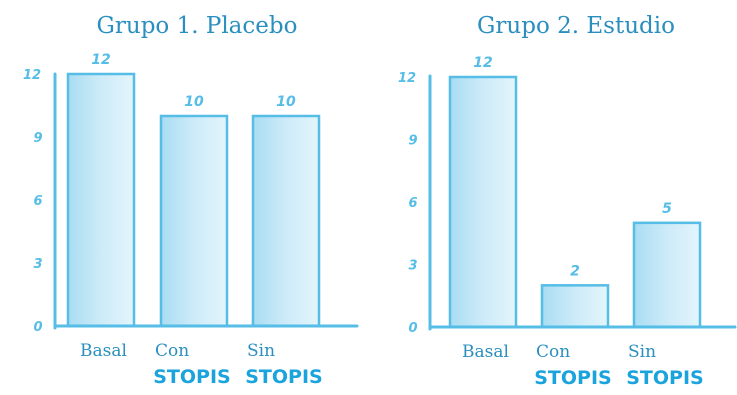  What do you see at coordinates (485, 352) in the screenshot?
I see `chart-2-category-label: Basal` at bounding box center [485, 352].